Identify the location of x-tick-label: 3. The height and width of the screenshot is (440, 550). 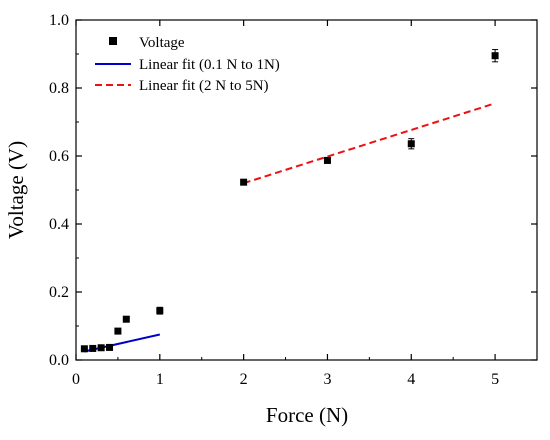
(327, 379).